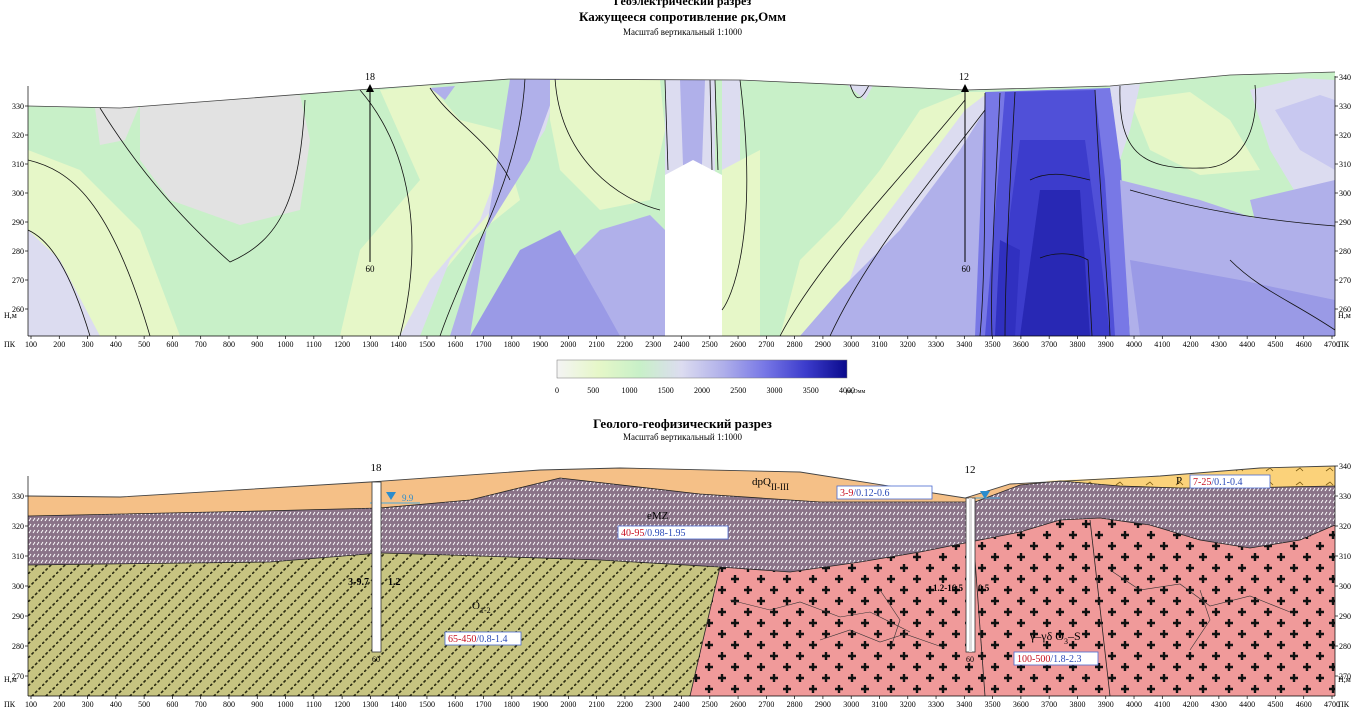  I want to click on well-12-right-label: 0.5, so click(984, 588).